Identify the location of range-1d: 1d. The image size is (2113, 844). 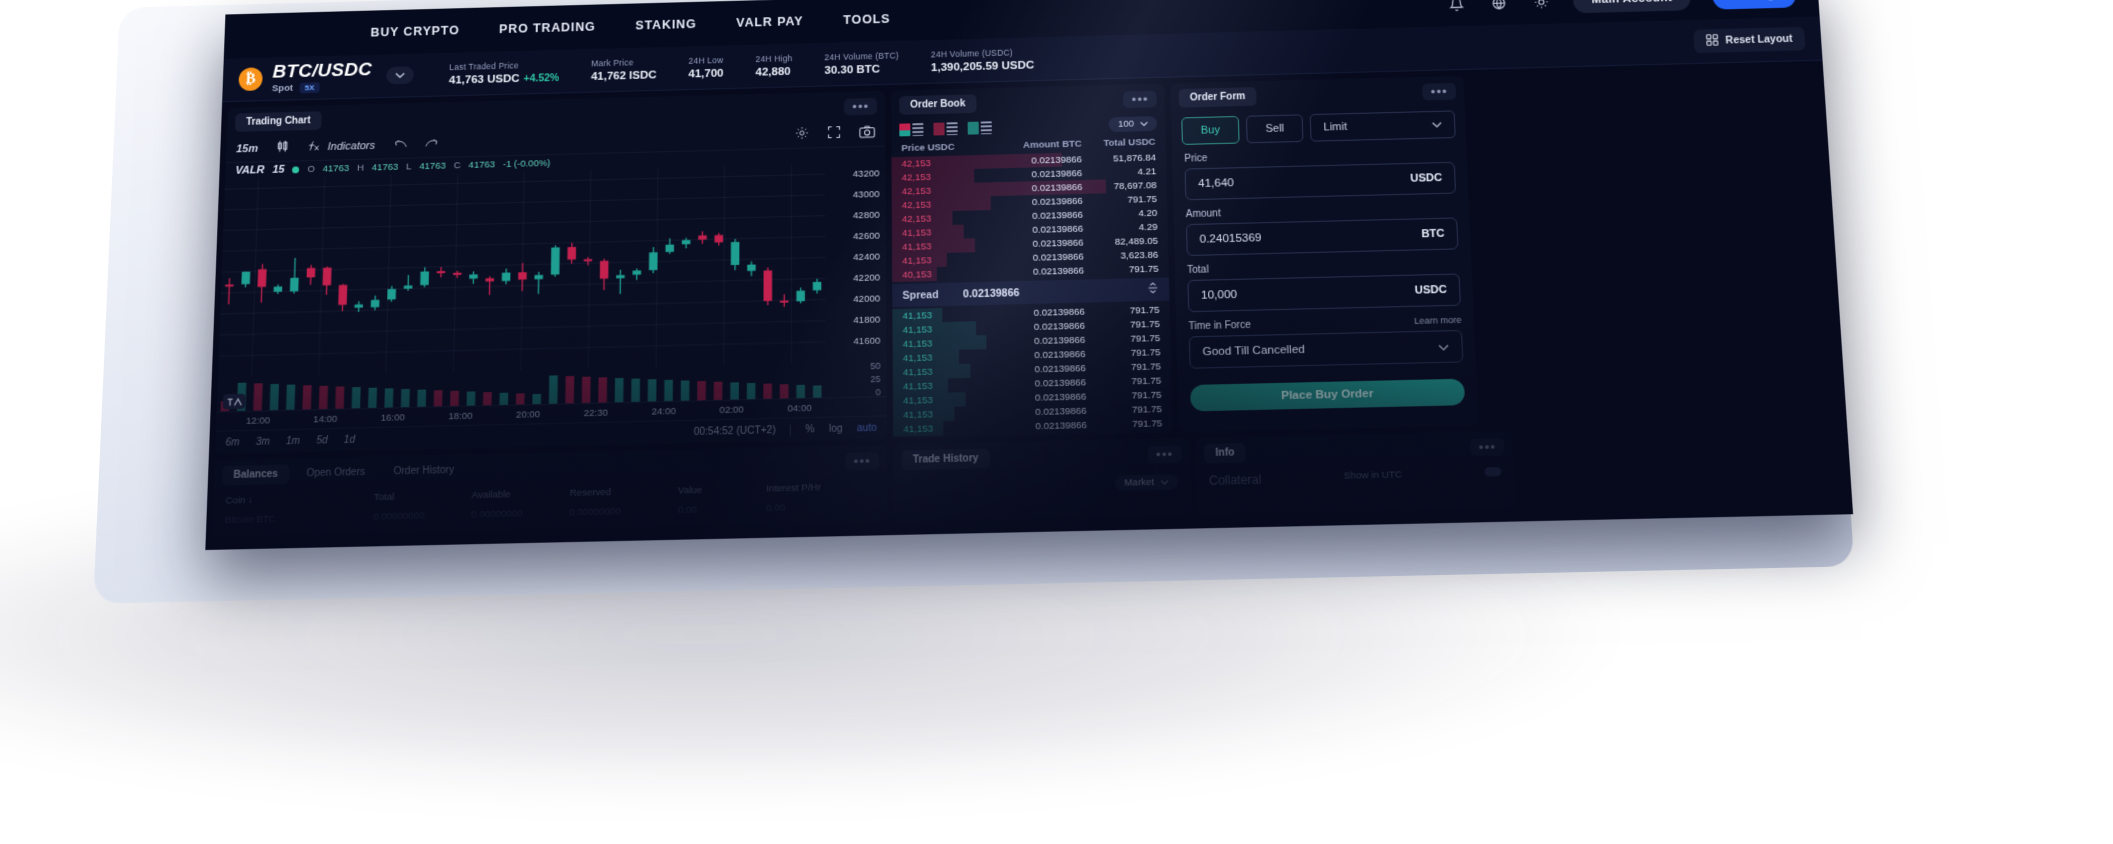
(349, 440).